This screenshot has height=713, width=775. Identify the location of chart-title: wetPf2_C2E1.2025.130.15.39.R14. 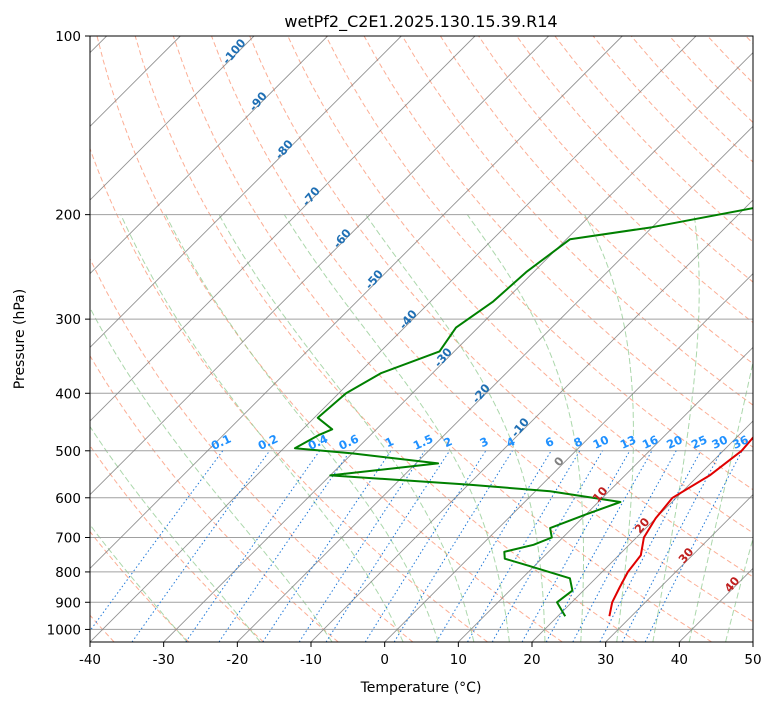
(420, 22).